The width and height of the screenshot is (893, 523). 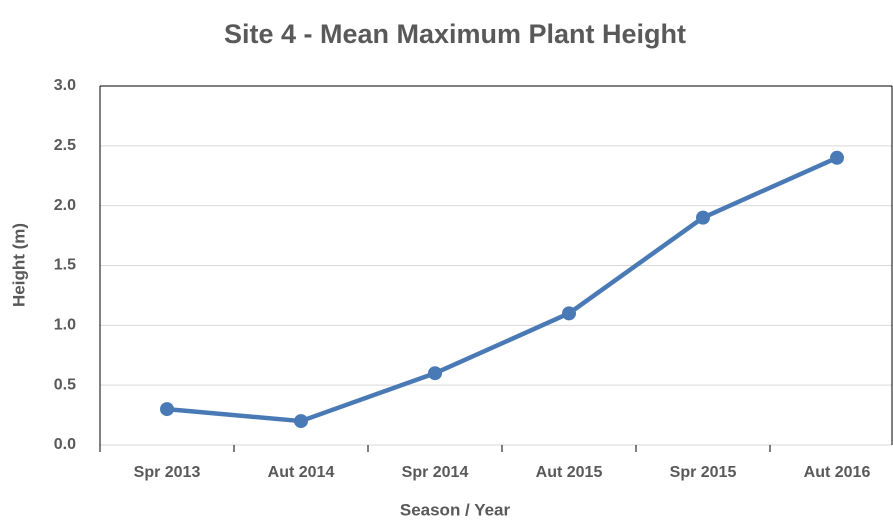 I want to click on y-tick-label: 0.5, so click(x=65, y=384).